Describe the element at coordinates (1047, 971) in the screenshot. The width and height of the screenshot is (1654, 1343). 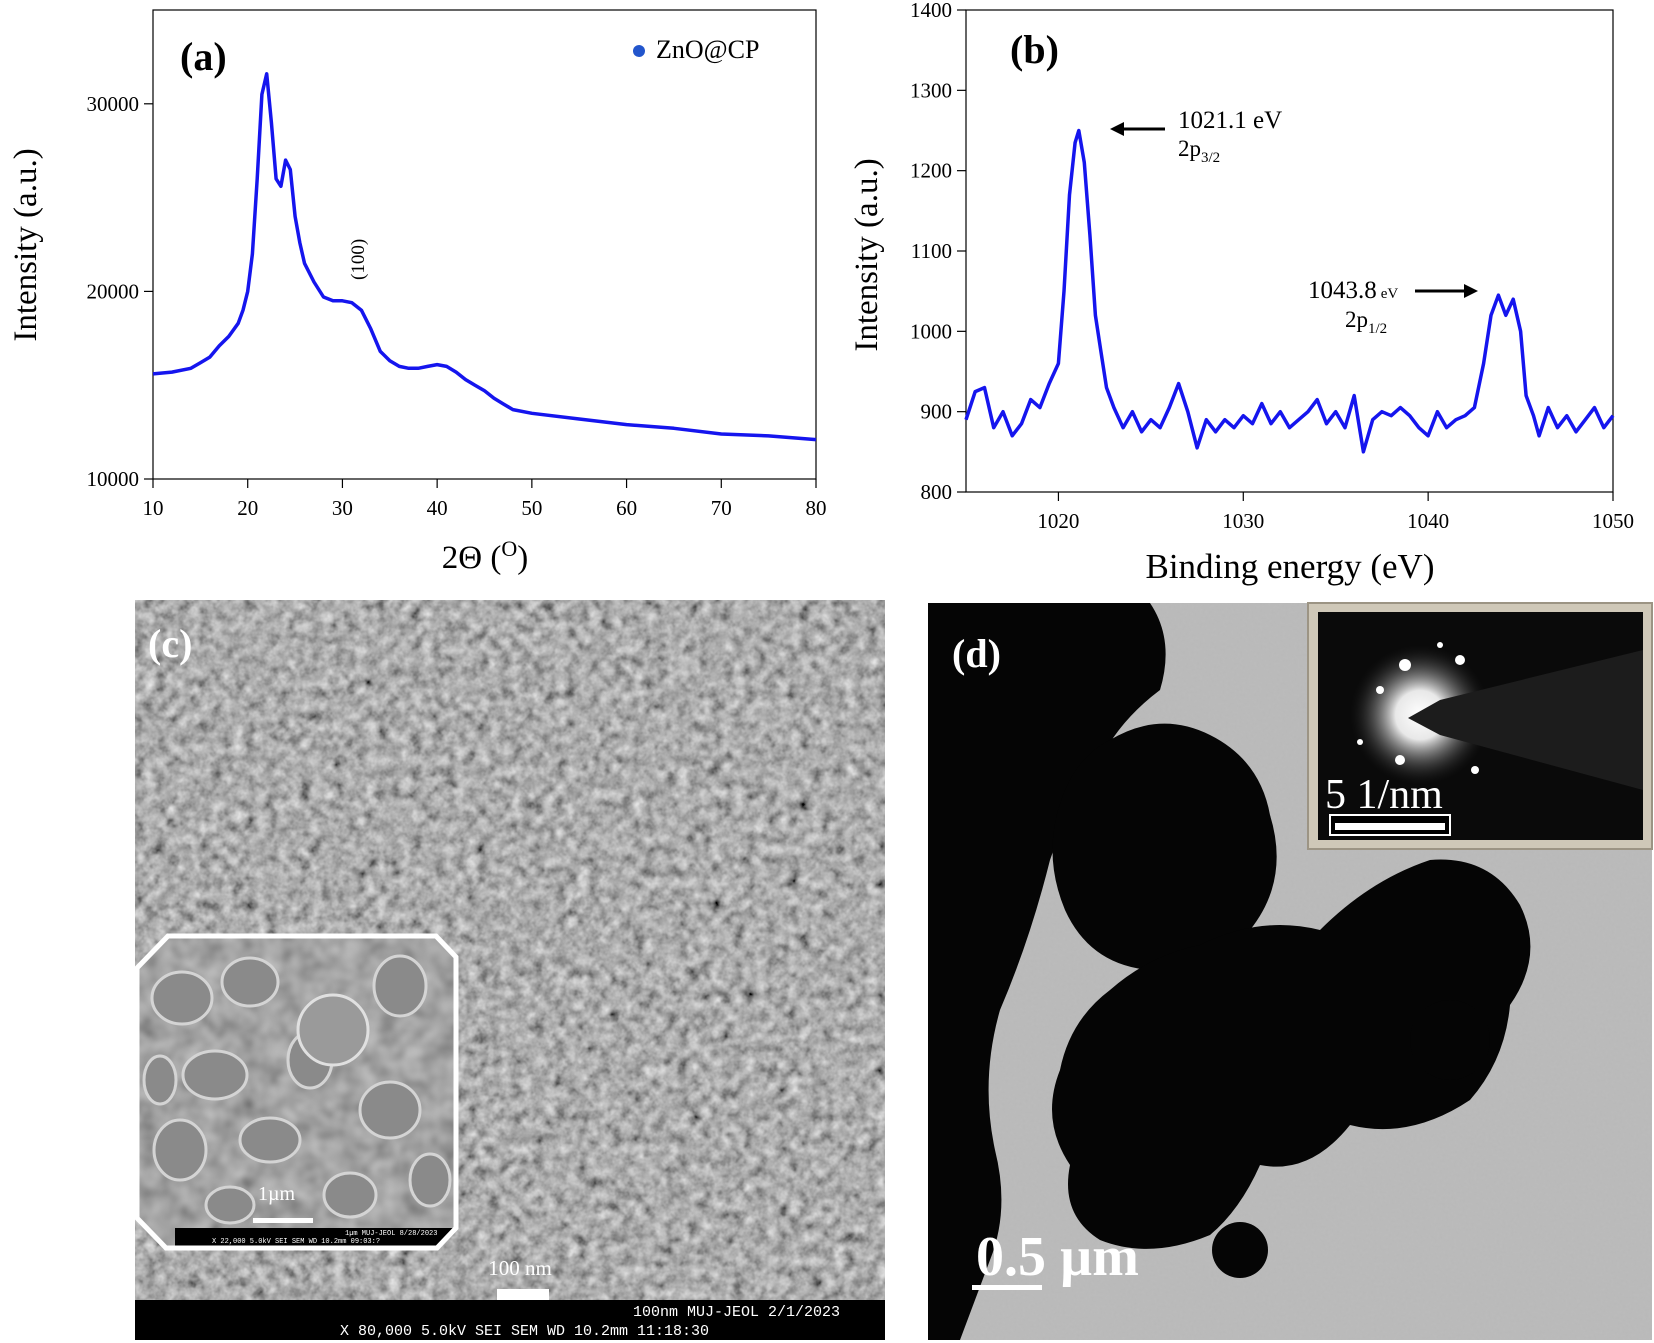
I see `tem-particle-left` at that location.